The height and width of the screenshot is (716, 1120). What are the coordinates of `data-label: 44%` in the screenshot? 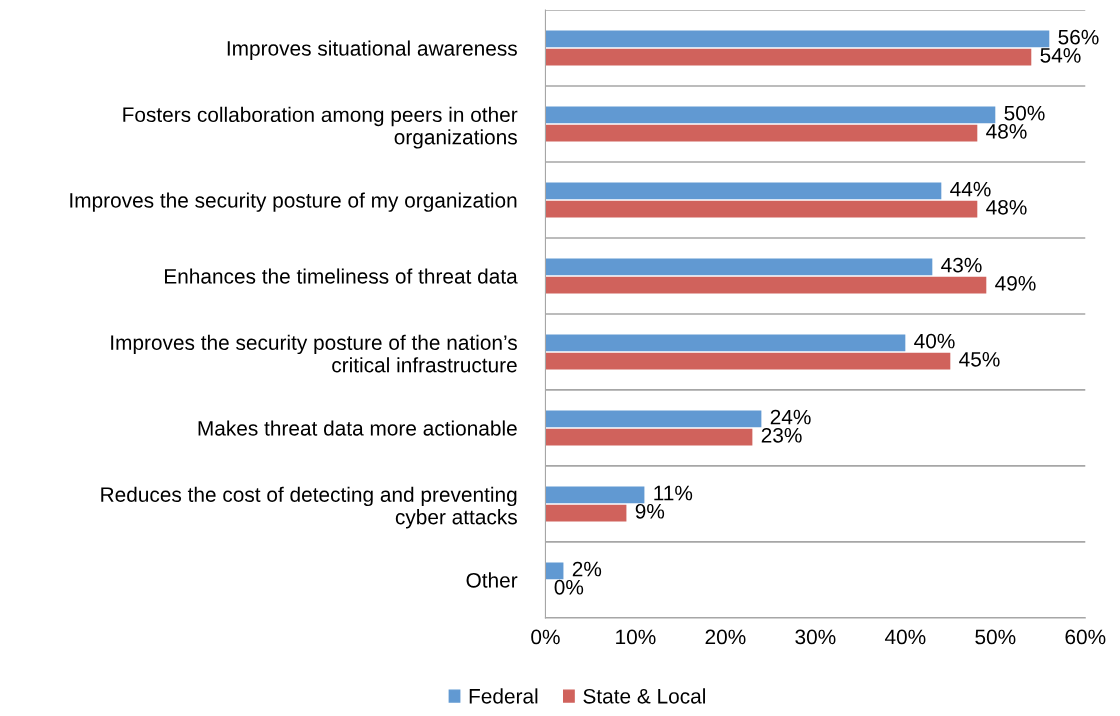 It's located at (970, 189).